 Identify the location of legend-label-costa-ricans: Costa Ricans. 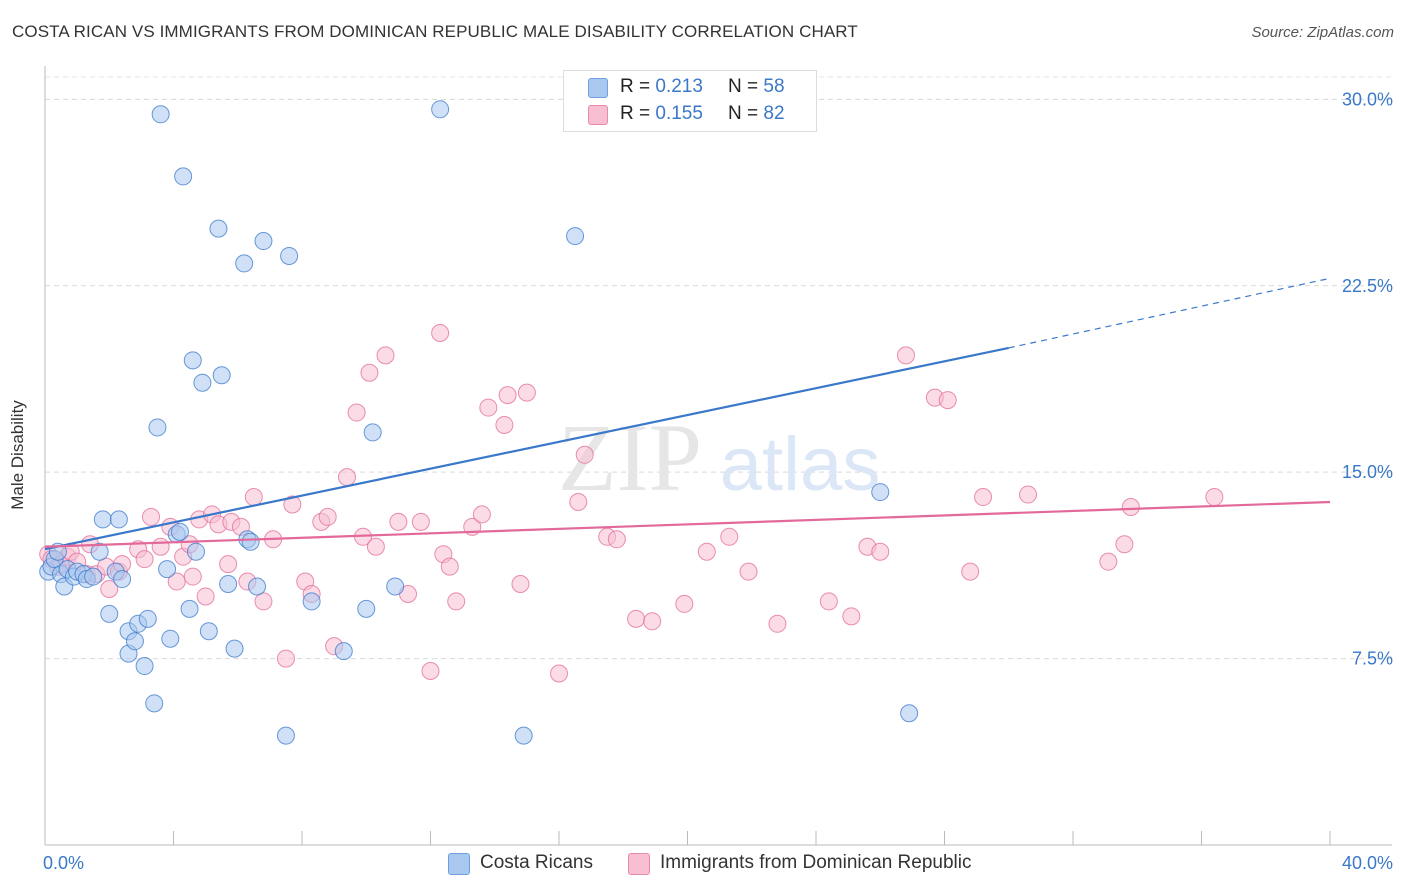
(536, 862).